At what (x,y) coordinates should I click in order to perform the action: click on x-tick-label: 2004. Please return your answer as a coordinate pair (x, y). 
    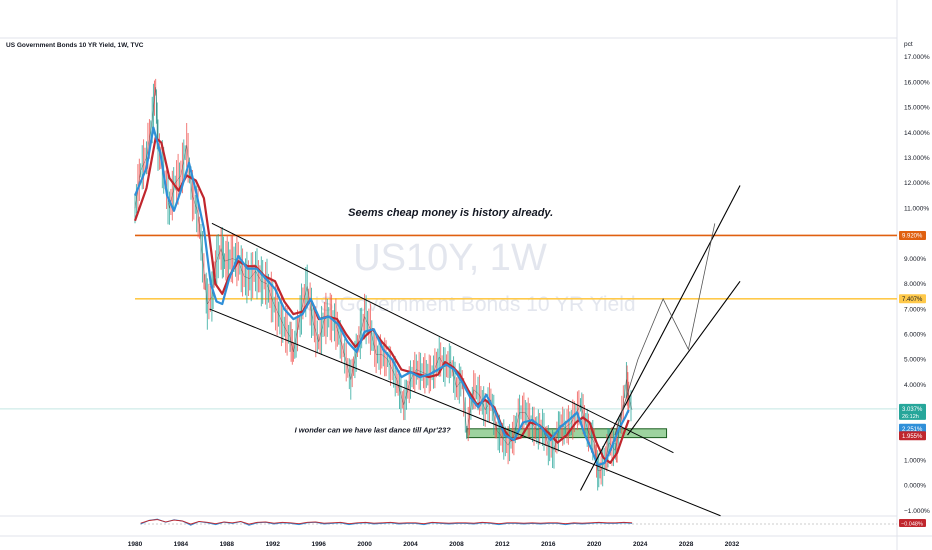
    Looking at the image, I should click on (410, 544).